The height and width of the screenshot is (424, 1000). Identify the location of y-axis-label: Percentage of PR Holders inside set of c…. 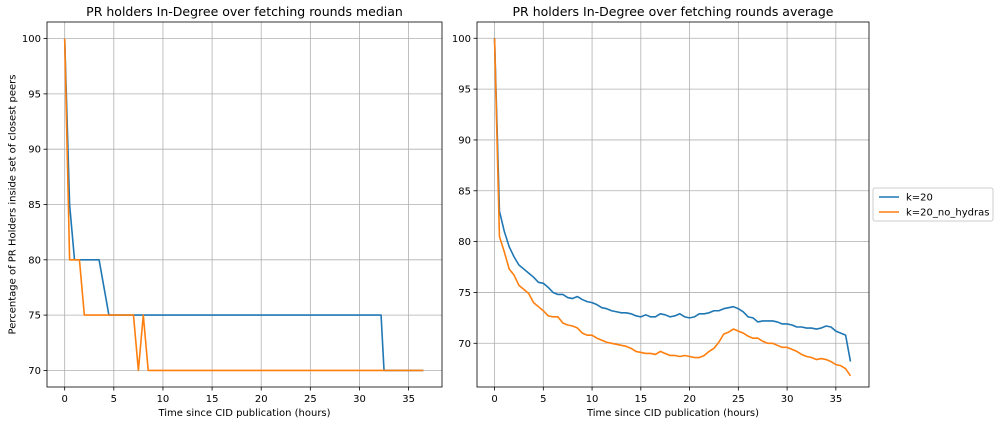
(13, 205).